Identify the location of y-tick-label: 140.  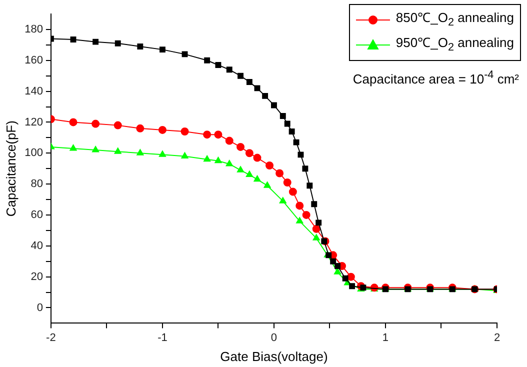
(33, 91).